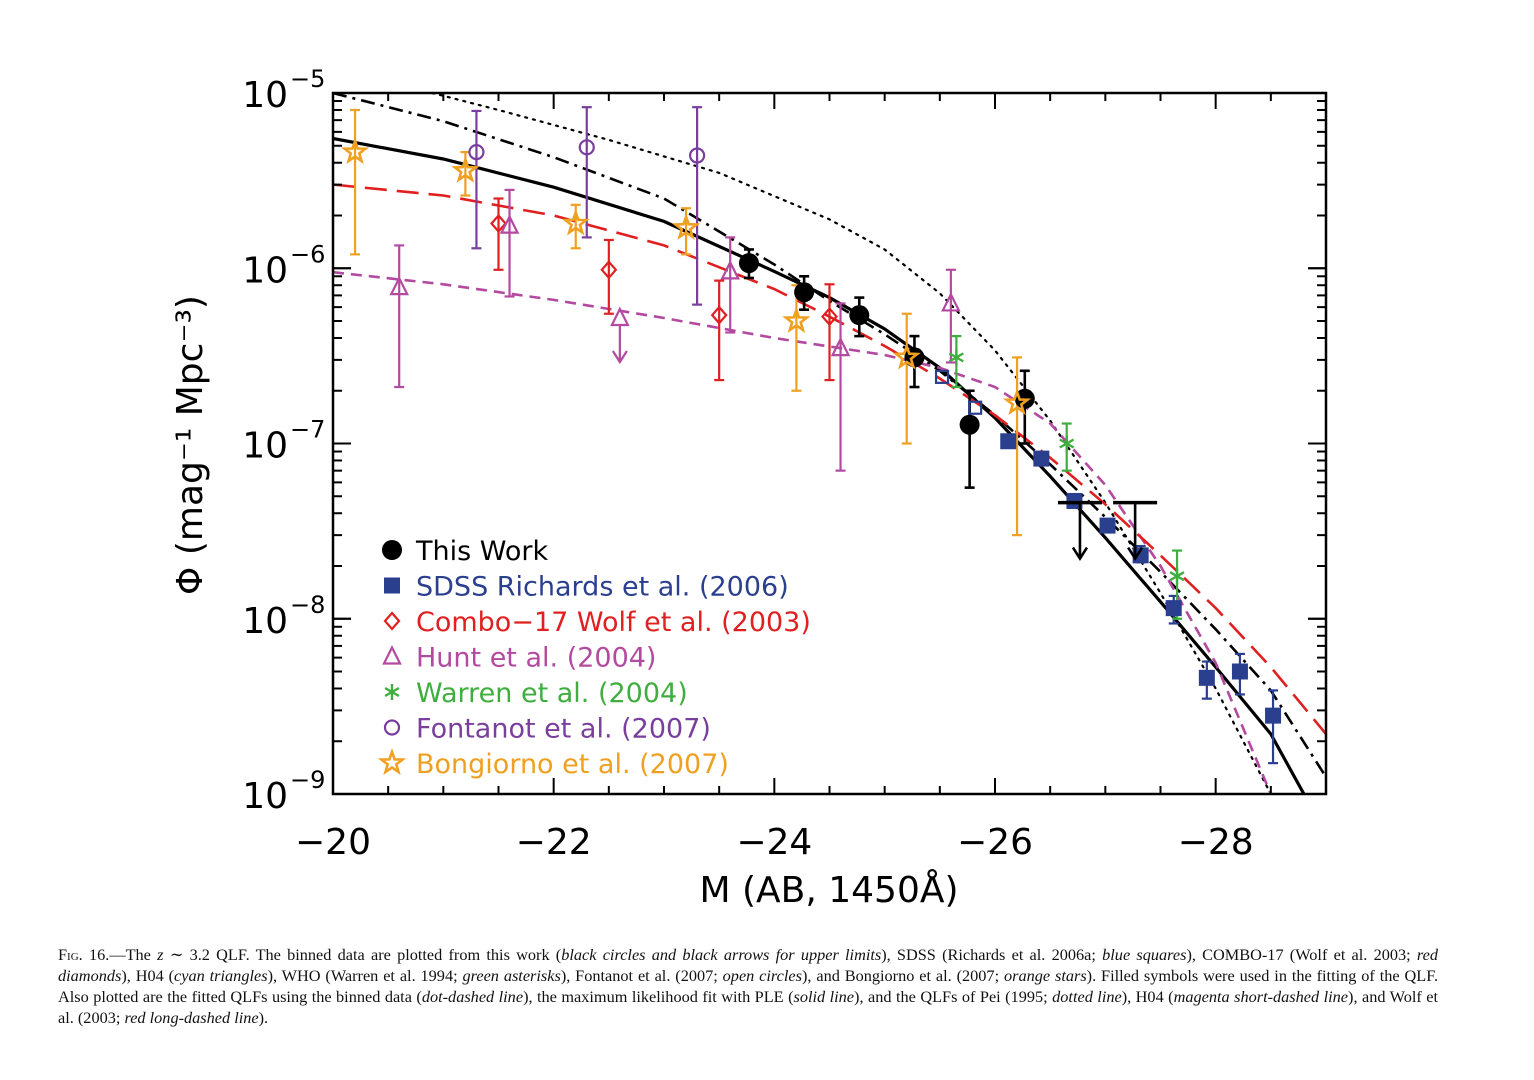  Describe the element at coordinates (953, 996) in the screenshot. I see `caption-text: ), and the QLFs of Pei (1995;` at that location.